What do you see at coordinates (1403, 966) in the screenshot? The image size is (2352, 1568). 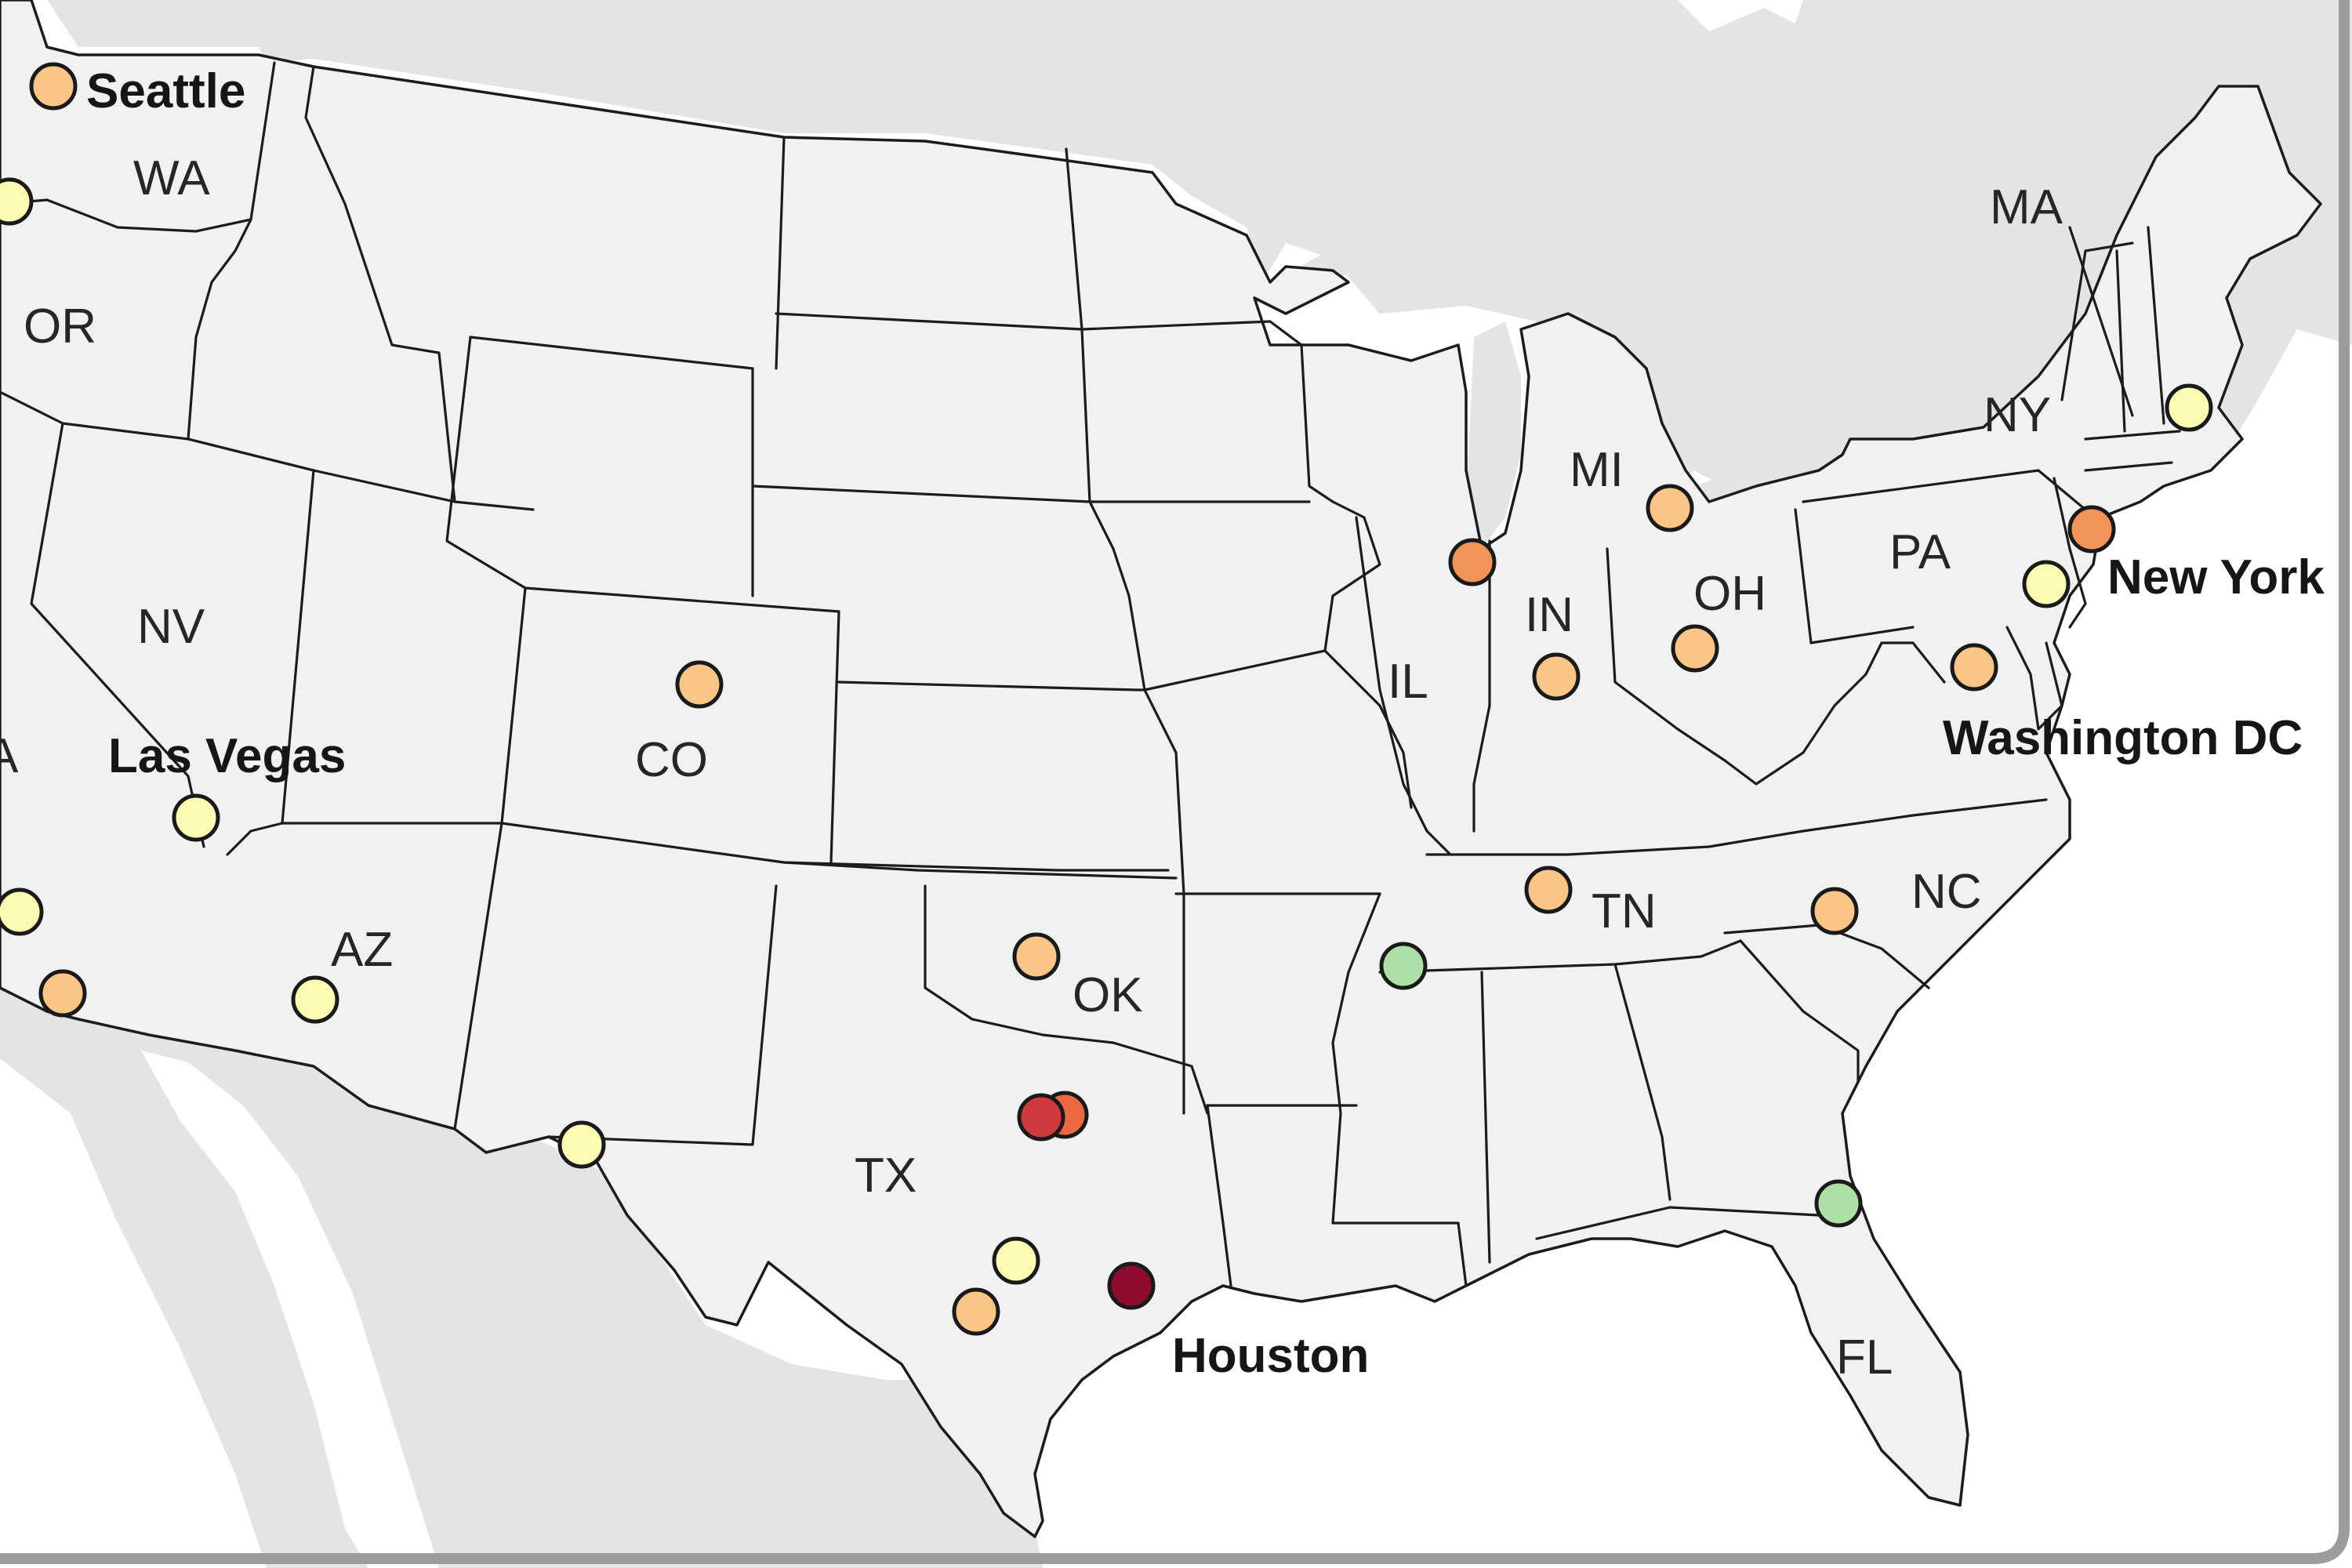 I see `marker-tn-memphis` at bounding box center [1403, 966].